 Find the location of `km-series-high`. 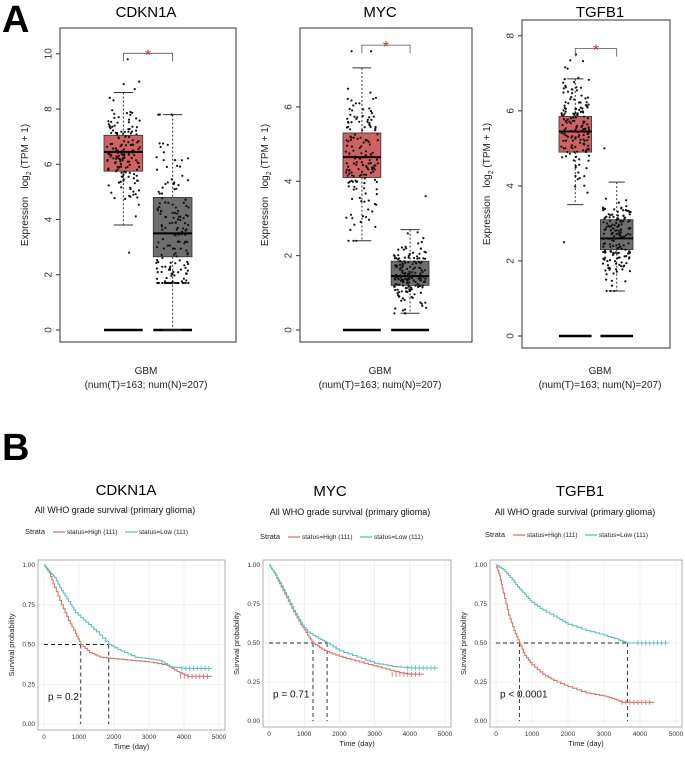

km-series-high is located at coordinates (128, 621).